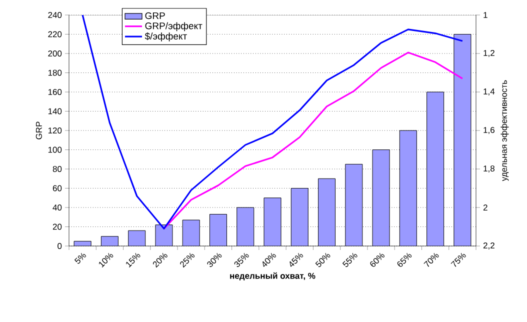 The image size is (527, 322). What do you see at coordinates (55, 149) in the screenshot?
I see `y-tick-label: 100` at bounding box center [55, 149].